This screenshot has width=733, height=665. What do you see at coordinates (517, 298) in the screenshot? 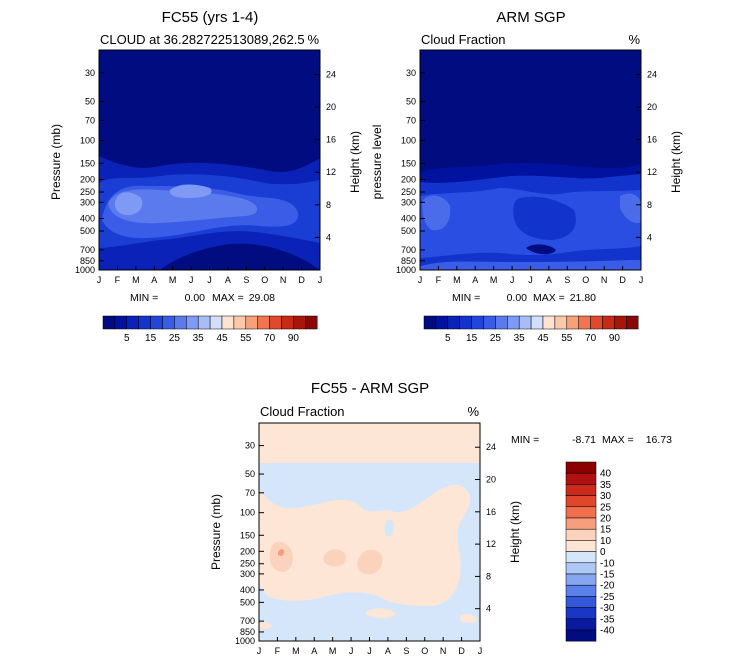
I see `panel2-min-value: 0.00` at bounding box center [517, 298].